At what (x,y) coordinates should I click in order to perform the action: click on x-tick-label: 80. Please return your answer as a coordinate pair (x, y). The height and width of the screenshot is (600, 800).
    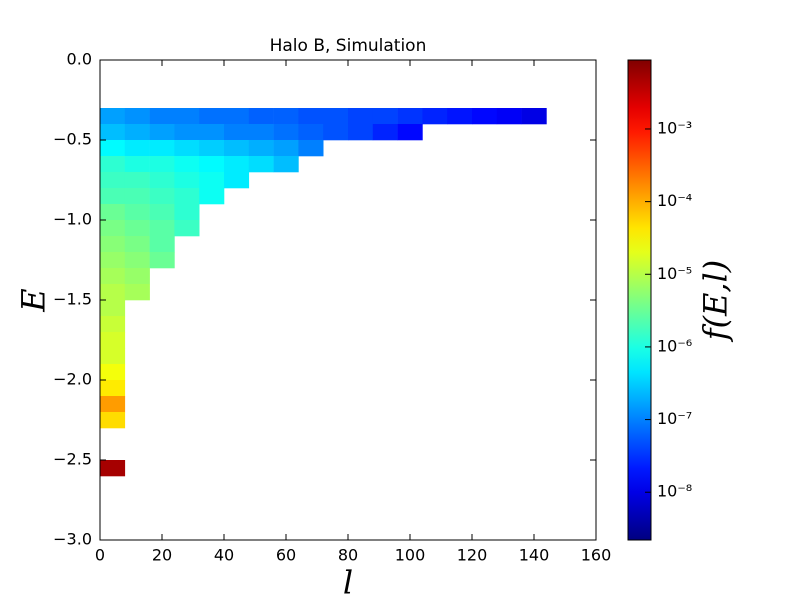
    Looking at the image, I should click on (348, 555).